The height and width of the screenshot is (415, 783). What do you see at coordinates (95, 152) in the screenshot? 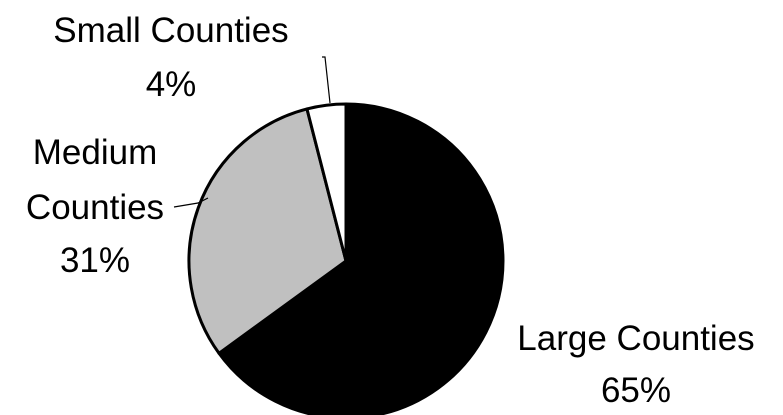
I see `slice-label-medium-counties-line1: Medium` at bounding box center [95, 152].